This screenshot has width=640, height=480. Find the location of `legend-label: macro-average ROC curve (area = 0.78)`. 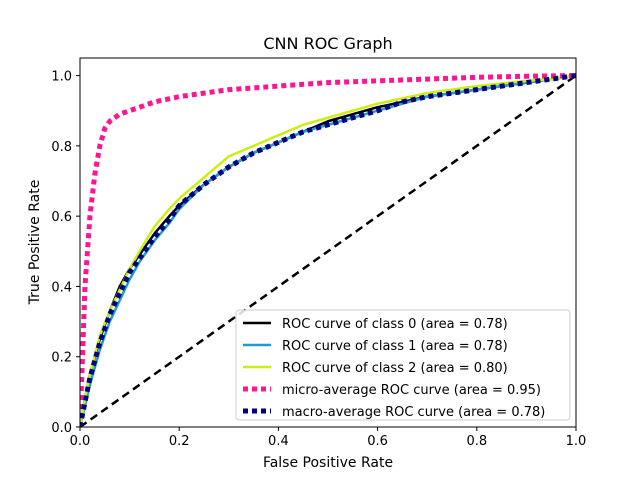

legend-label: macro-average ROC curve (area = 0.78) is located at coordinates (413, 412).